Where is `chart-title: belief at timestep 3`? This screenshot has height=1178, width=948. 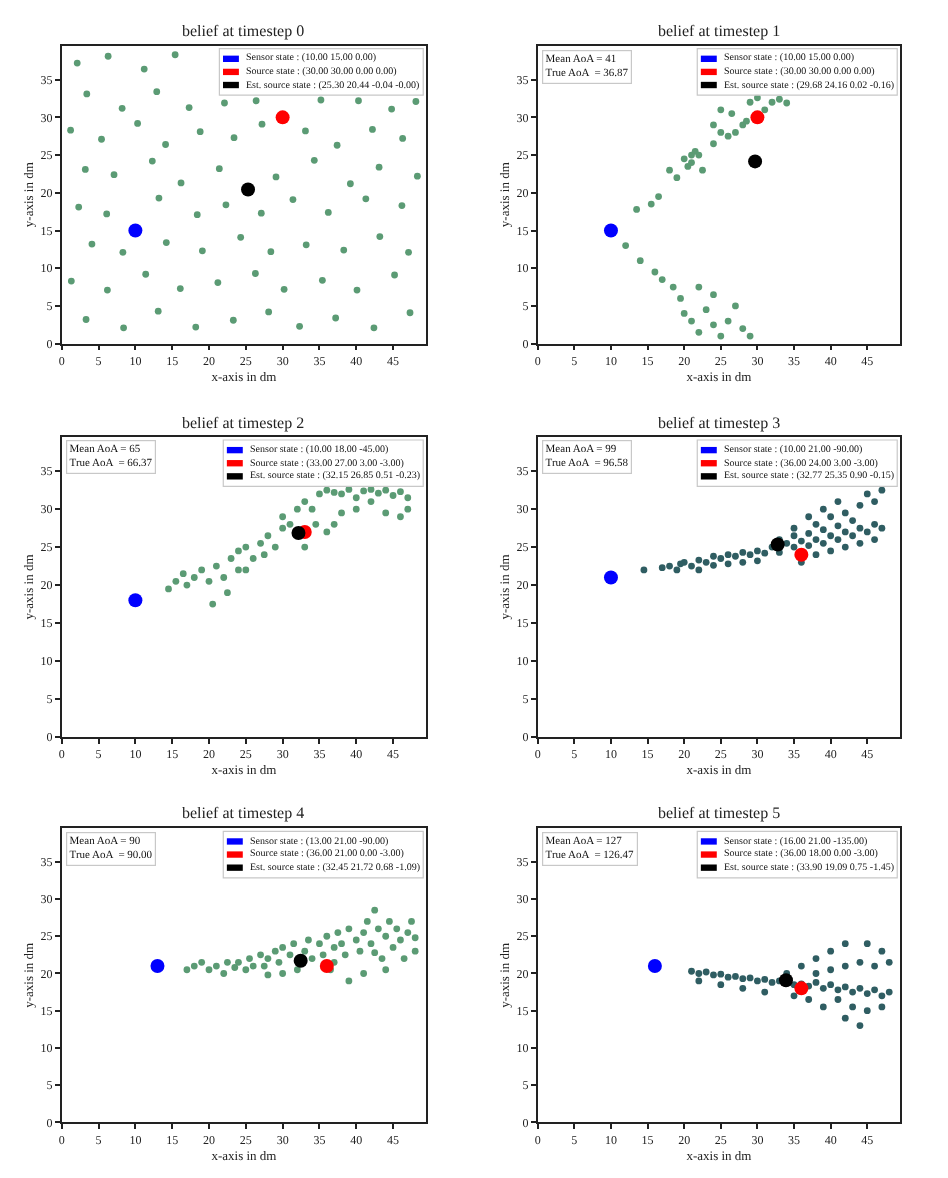 chart-title: belief at timestep 3 is located at coordinates (719, 423).